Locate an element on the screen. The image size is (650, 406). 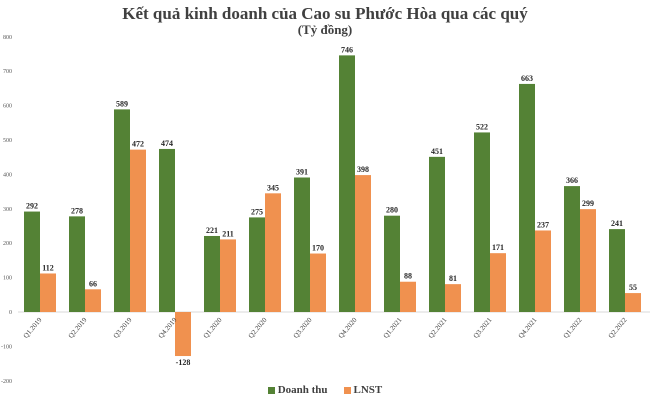
data-label: 170 is located at coordinates (318, 248).